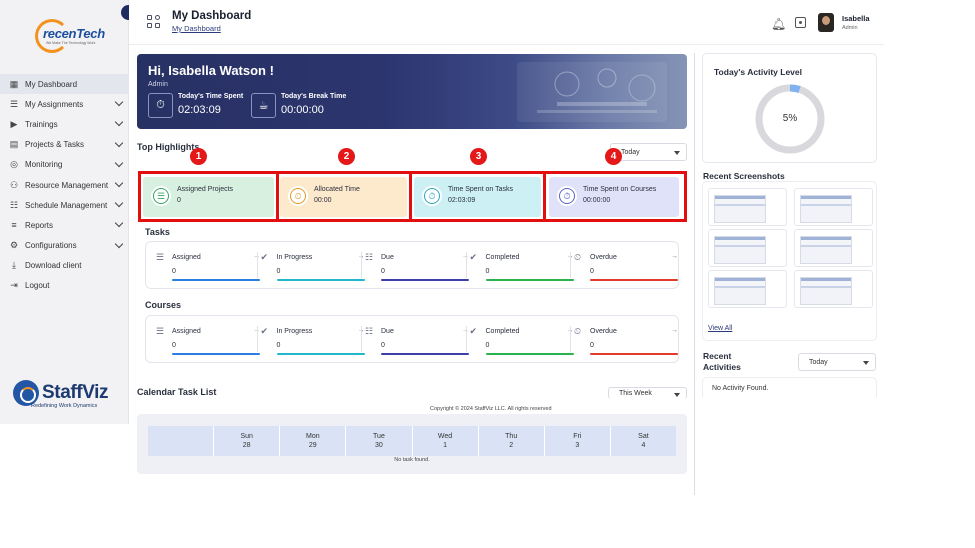 The image size is (975, 548). I want to click on screenshots-grid, so click(789, 261).